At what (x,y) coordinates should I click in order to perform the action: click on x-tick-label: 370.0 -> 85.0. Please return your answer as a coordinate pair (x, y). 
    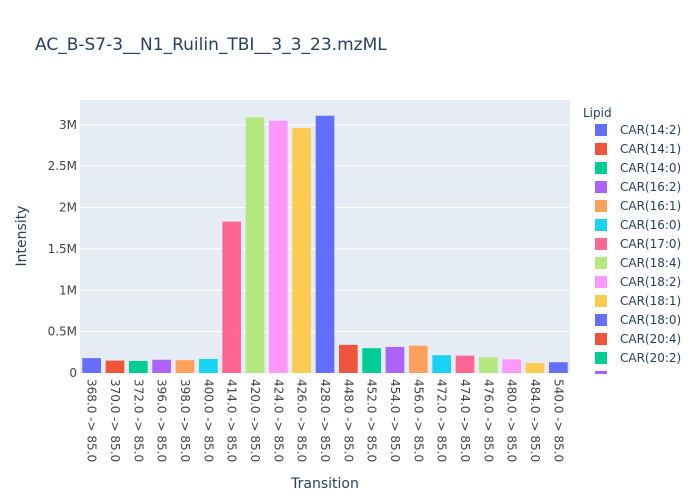
    Looking at the image, I should click on (115, 420).